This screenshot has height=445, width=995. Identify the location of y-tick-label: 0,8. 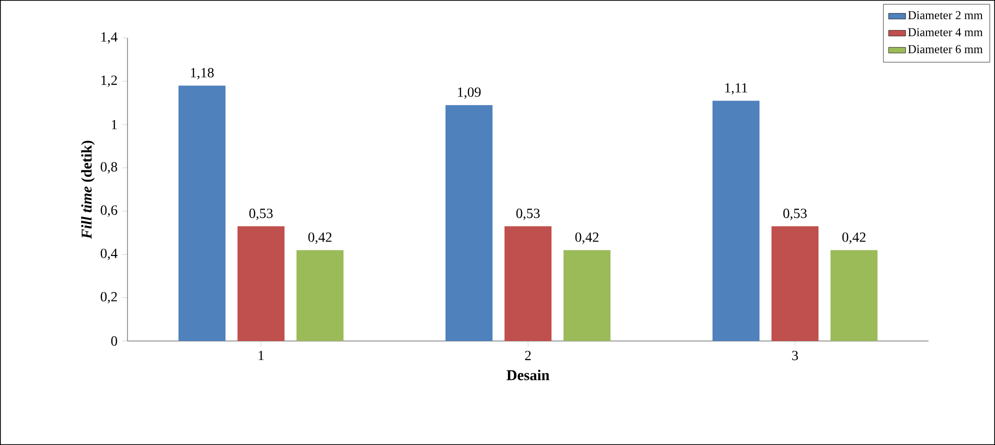
(109, 168).